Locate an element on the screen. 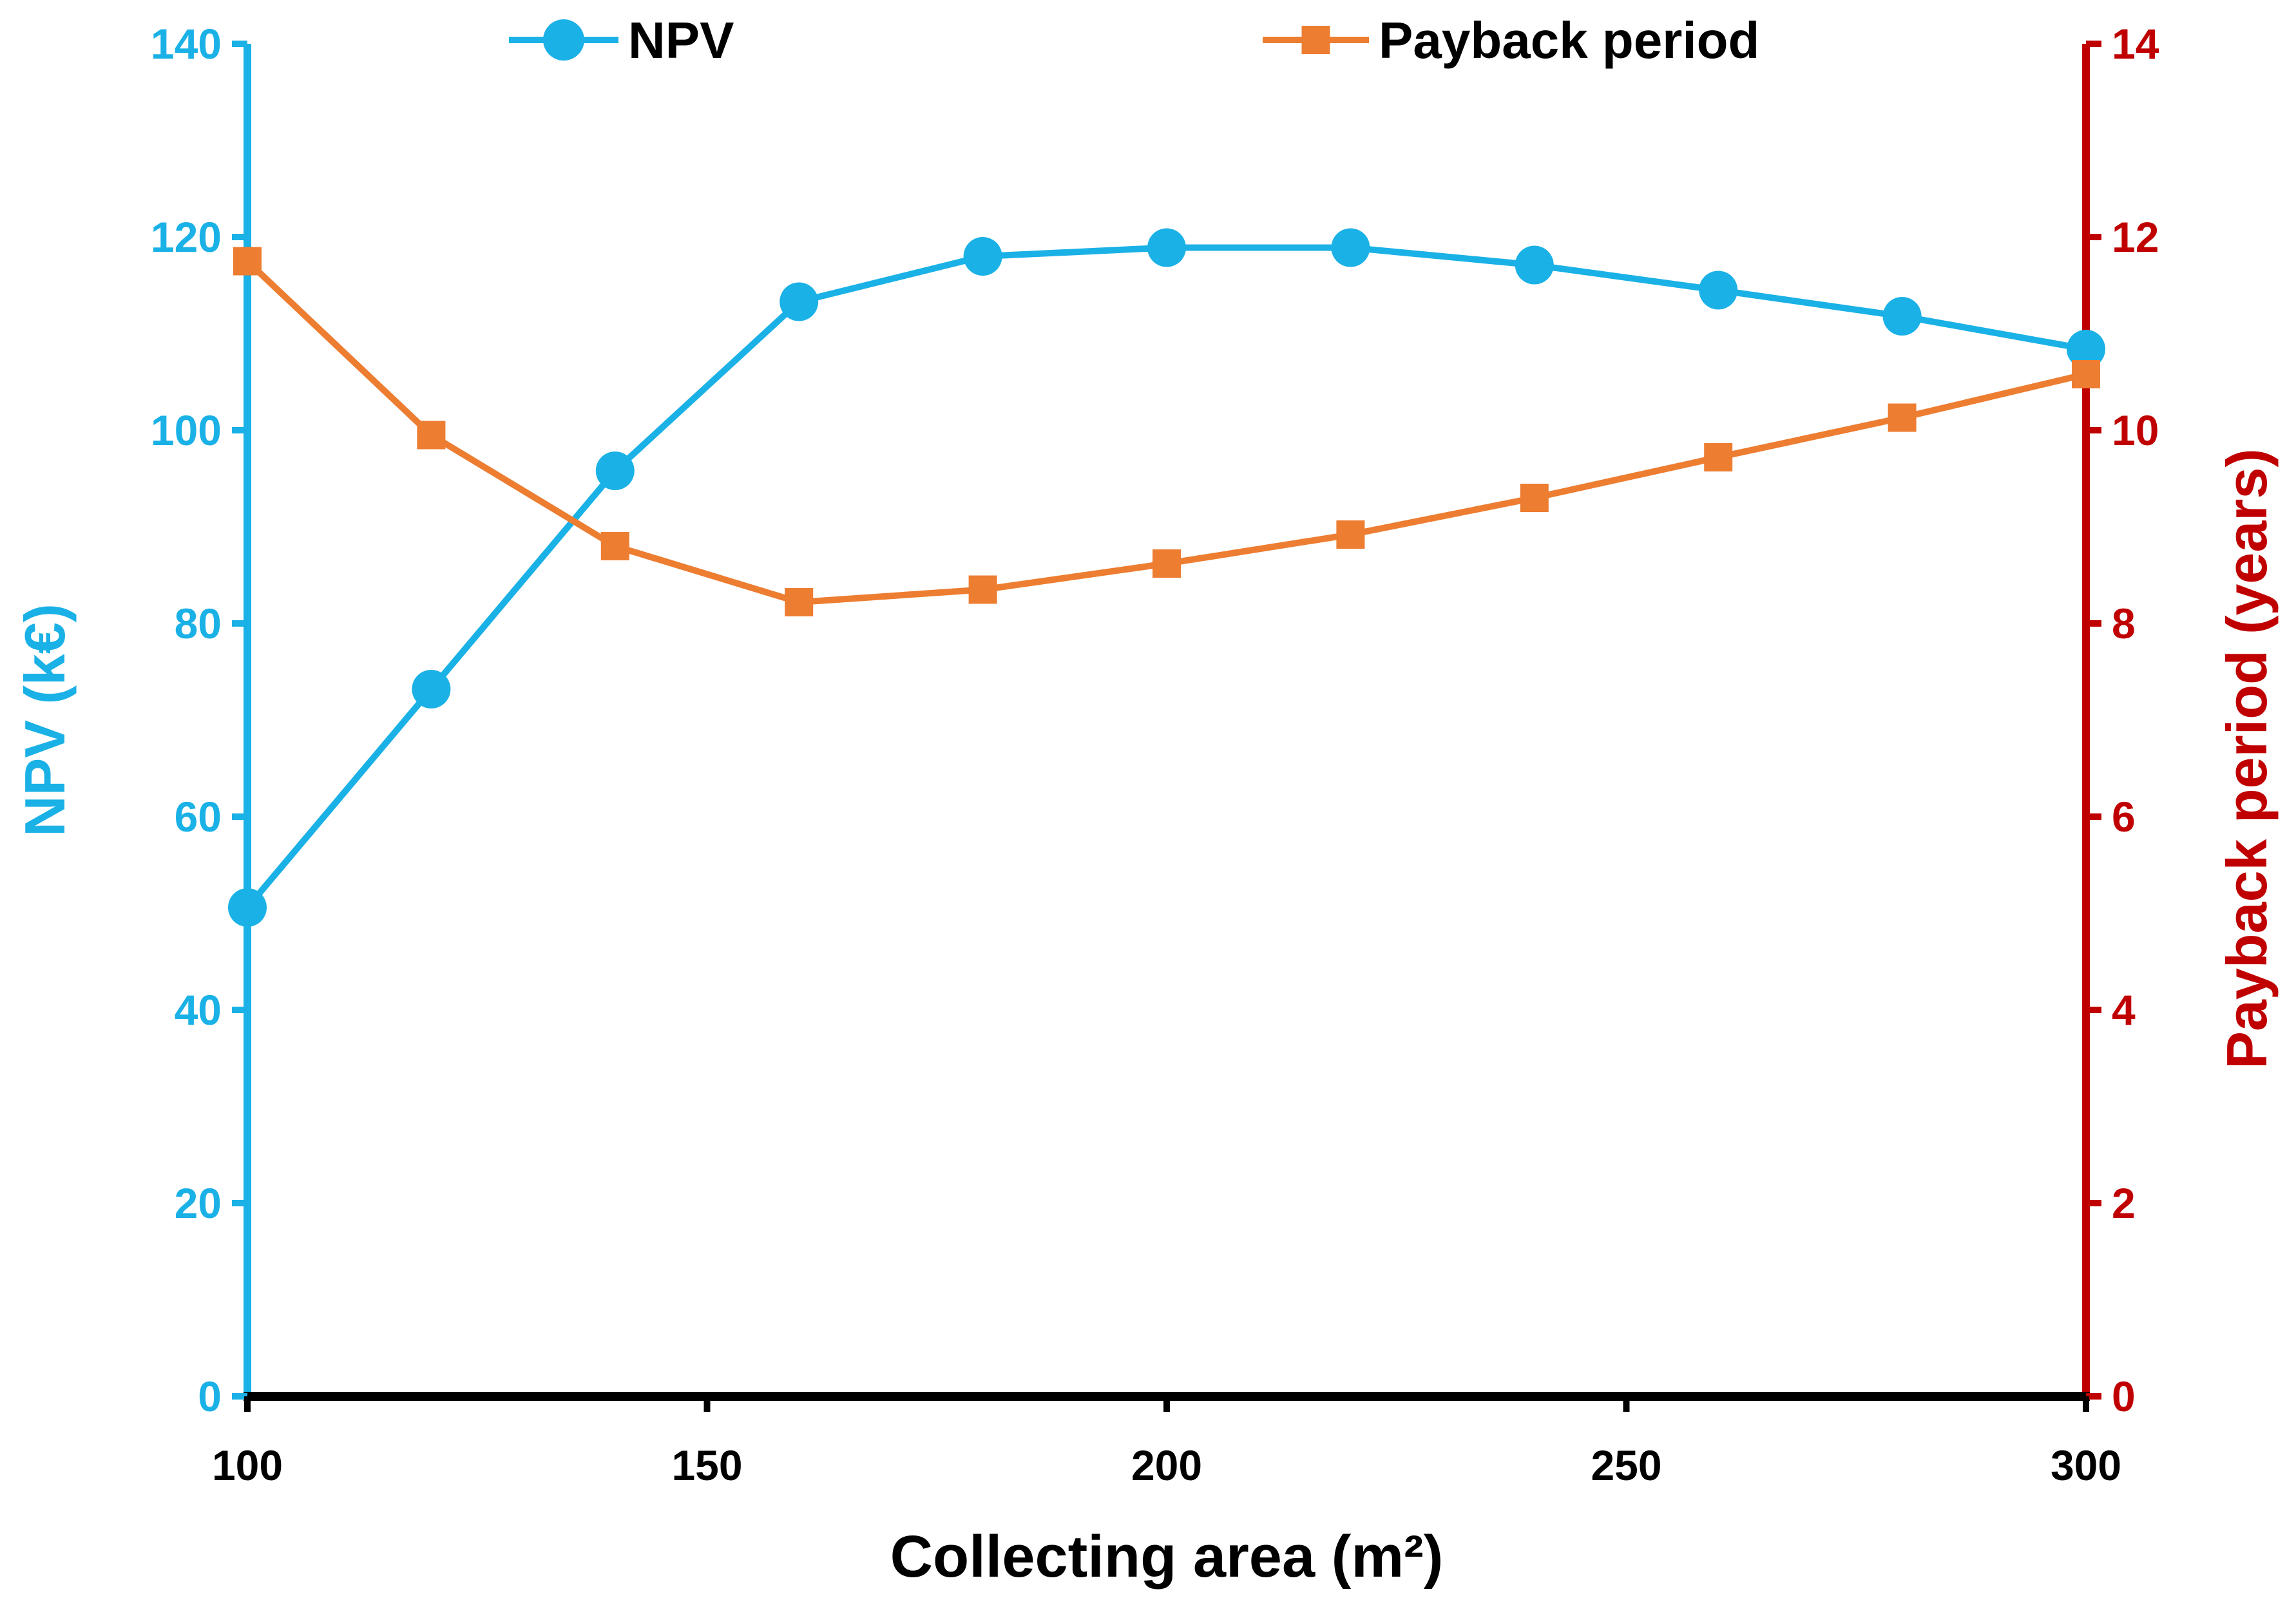 The image size is (2296, 1605). y-left-tick-label: 140 is located at coordinates (186, 44).